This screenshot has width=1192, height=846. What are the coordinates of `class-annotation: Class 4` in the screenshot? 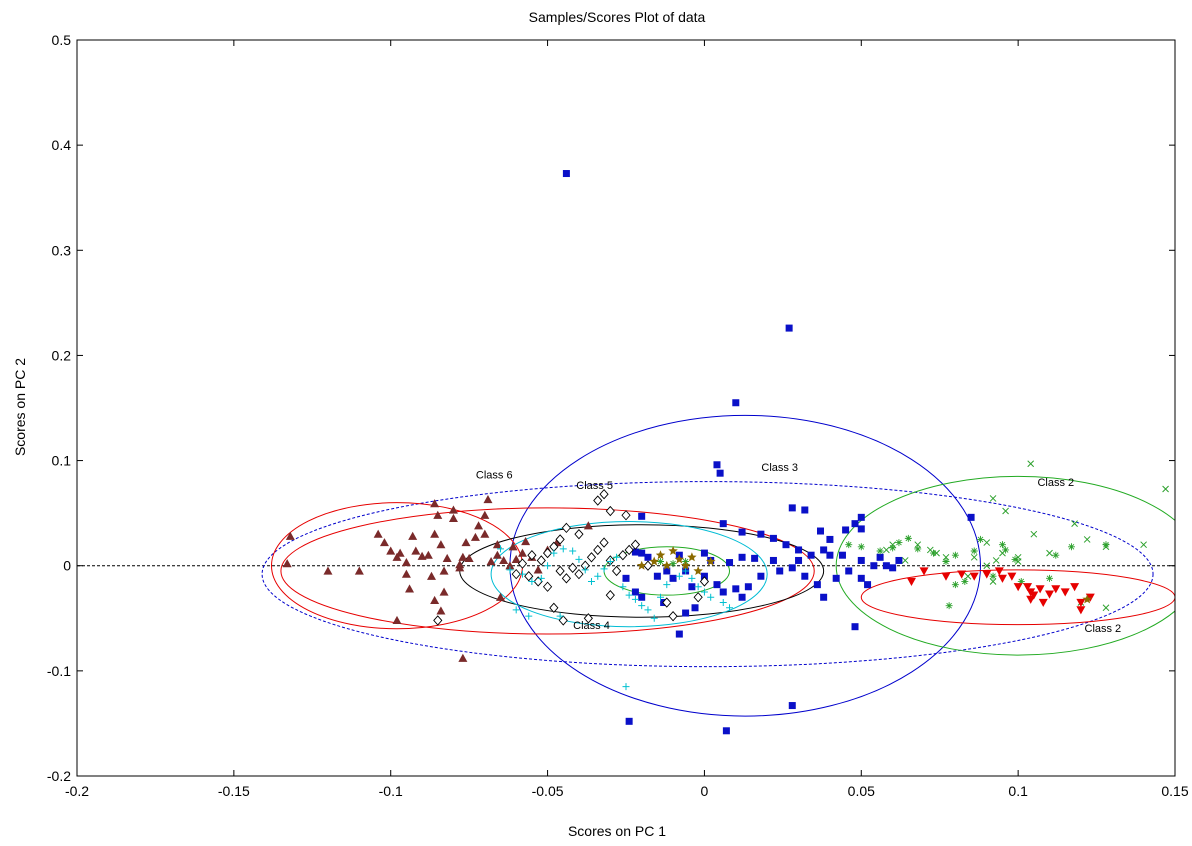 It's located at (591, 626).